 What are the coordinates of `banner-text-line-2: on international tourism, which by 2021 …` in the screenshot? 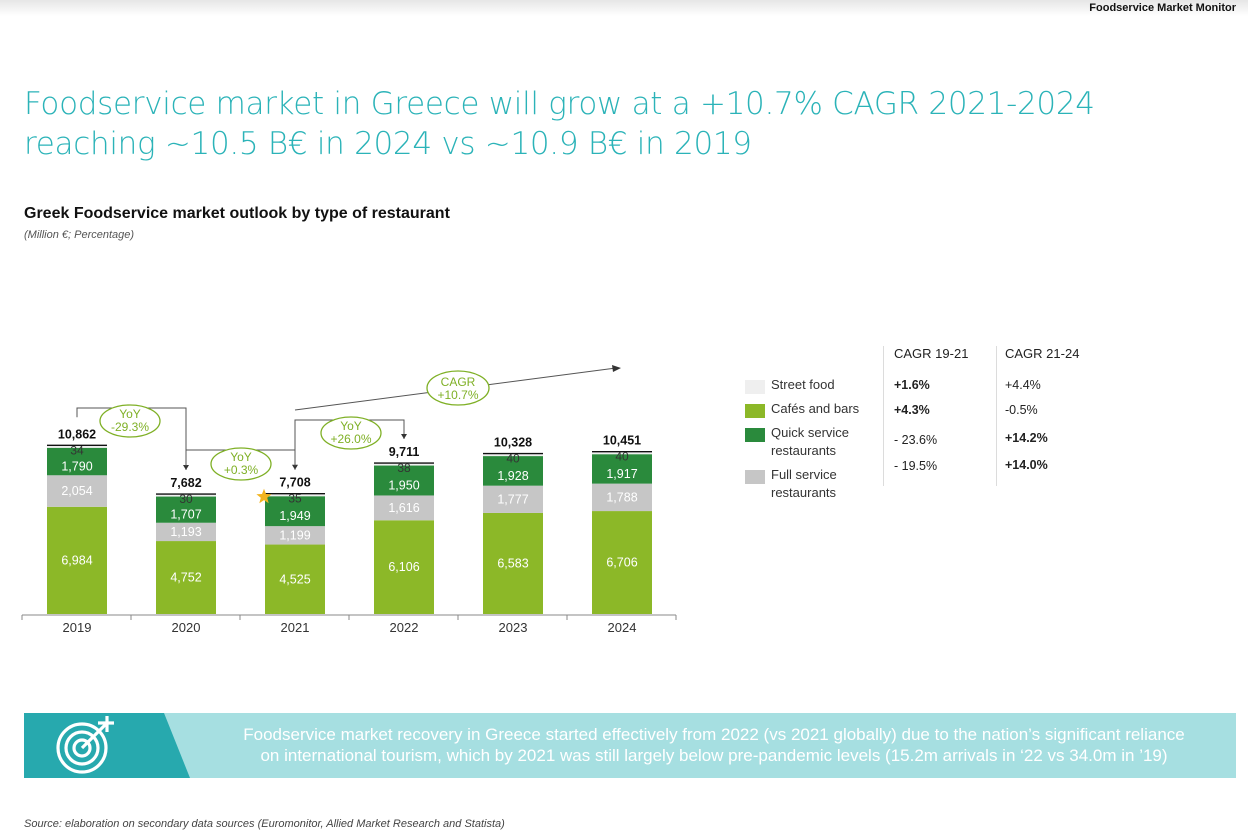 It's located at (714, 755).